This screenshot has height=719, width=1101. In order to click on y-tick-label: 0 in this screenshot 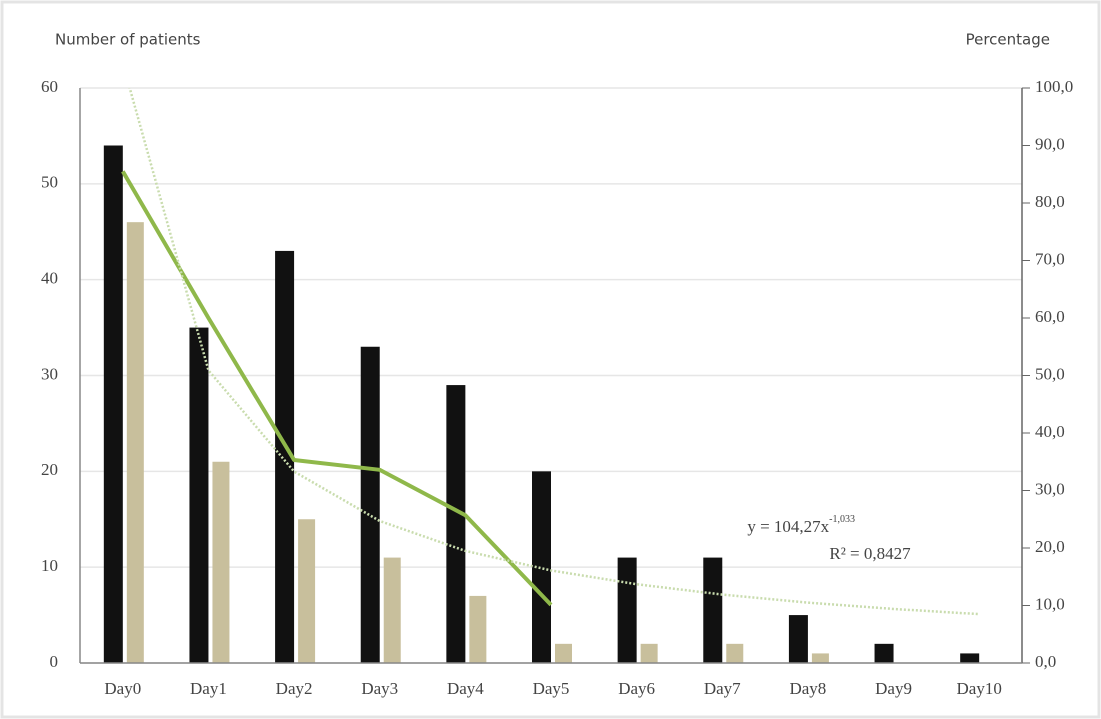, I will do `click(54, 661)`.